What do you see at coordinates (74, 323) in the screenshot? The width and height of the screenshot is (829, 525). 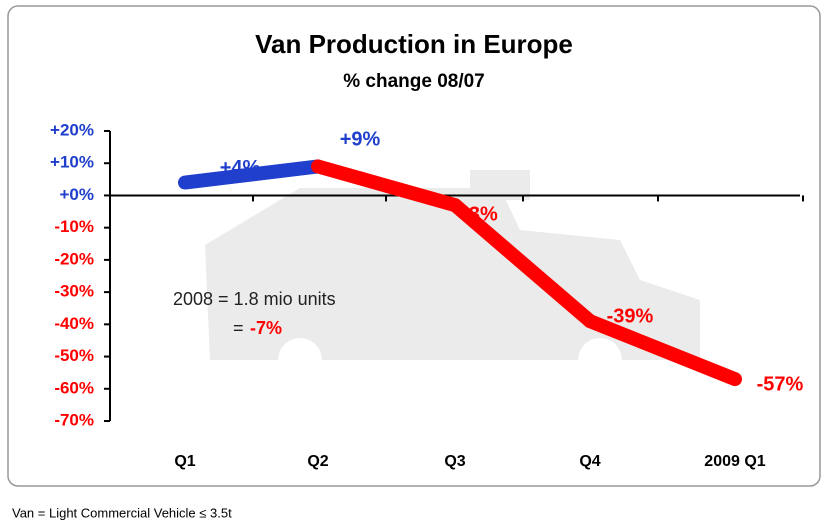 I see `y-tick-label: -40%` at bounding box center [74, 323].